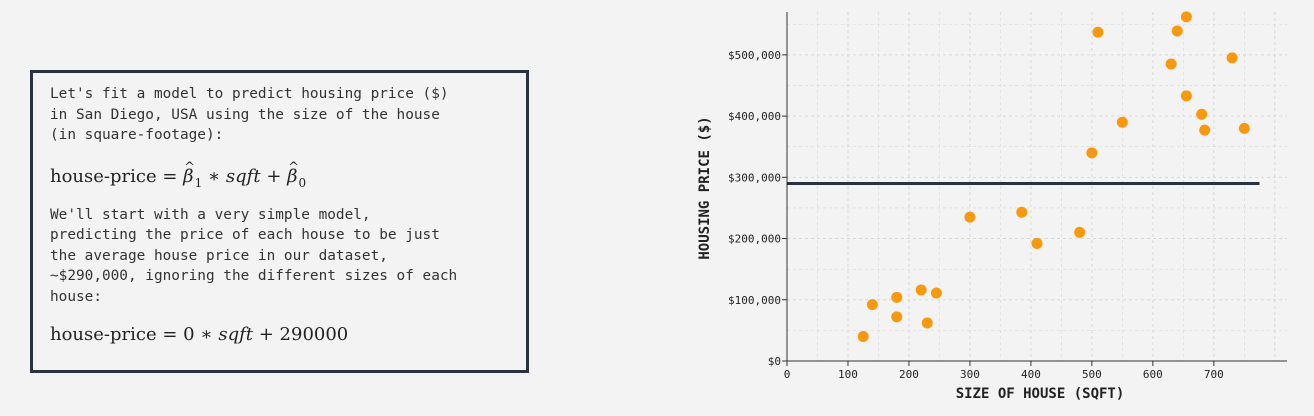 This screenshot has width=1314, height=416. What do you see at coordinates (274, 176) in the screenshot?
I see `eq1-plus: +` at bounding box center [274, 176].